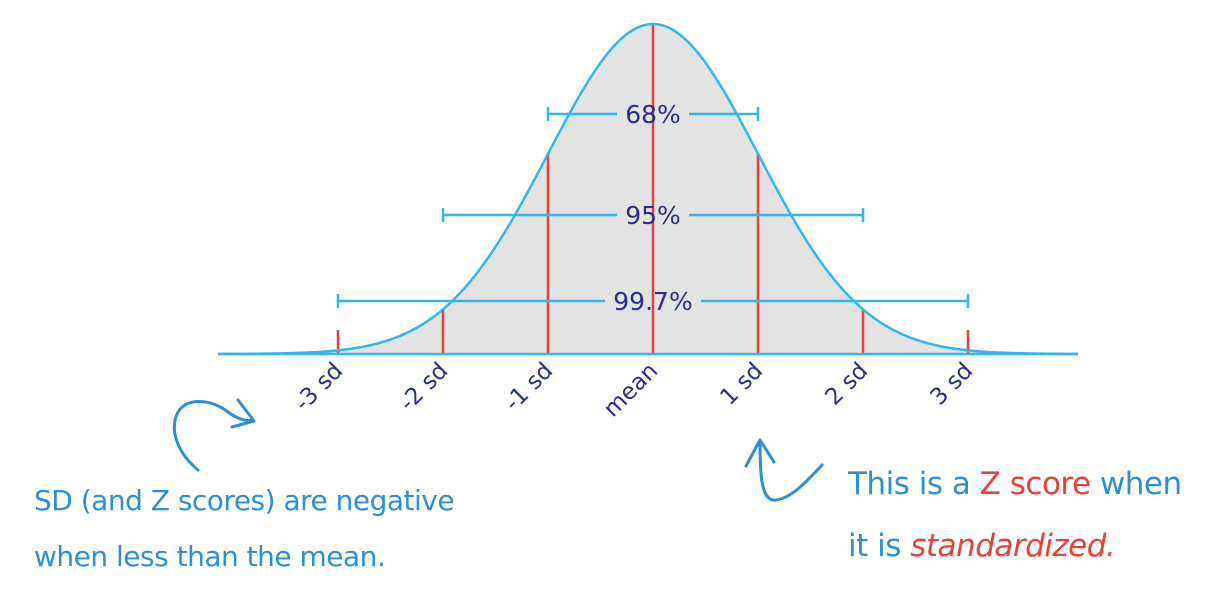 Image resolution: width=1230 pixels, height=591 pixels. I want to click on axis-label-minus-3: -3 sd, so click(319, 387).